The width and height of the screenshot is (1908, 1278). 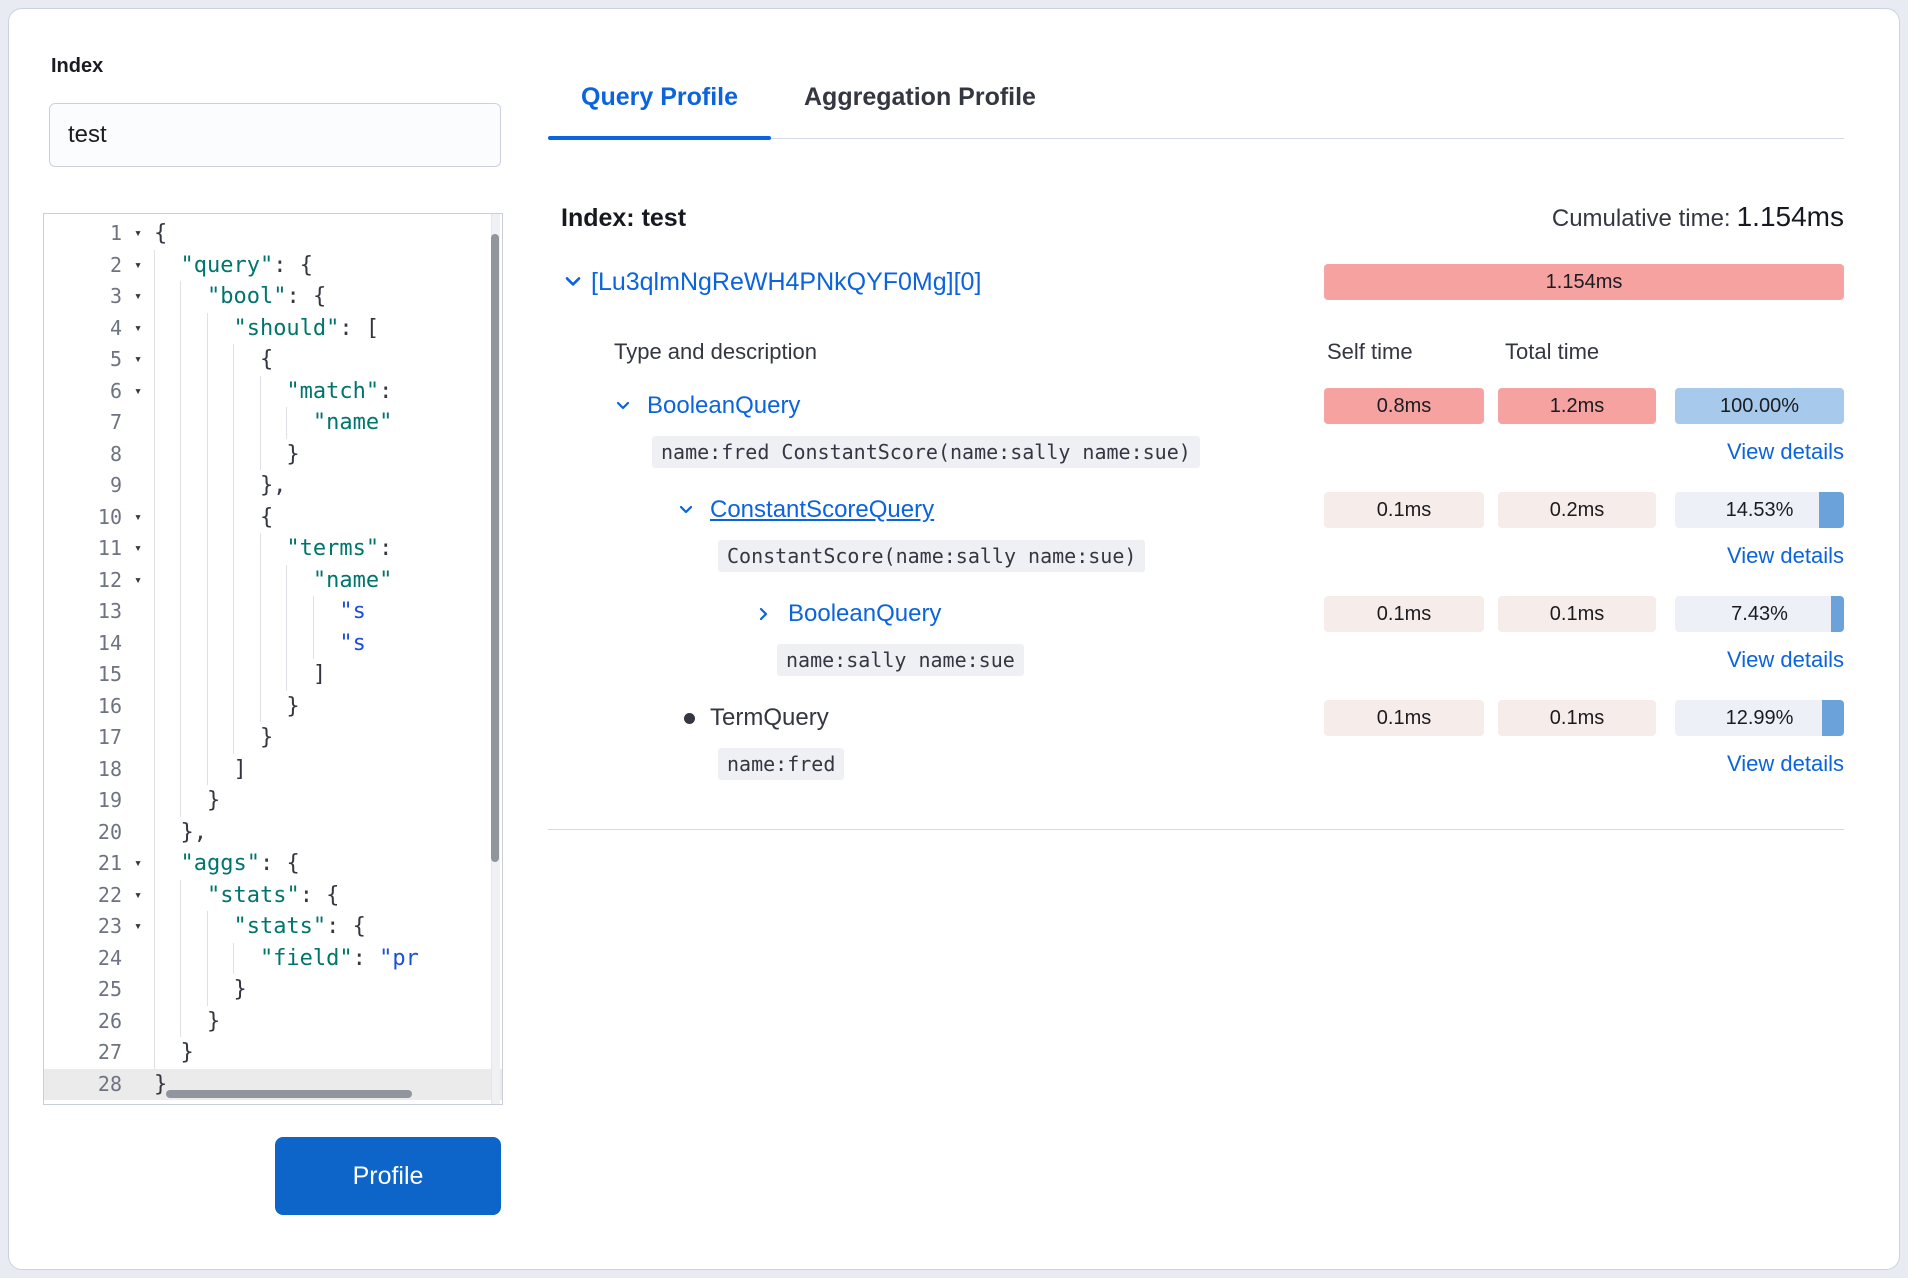 What do you see at coordinates (273, 265) in the screenshot?
I see `code-line: 2 ▾ "query": {` at bounding box center [273, 265].